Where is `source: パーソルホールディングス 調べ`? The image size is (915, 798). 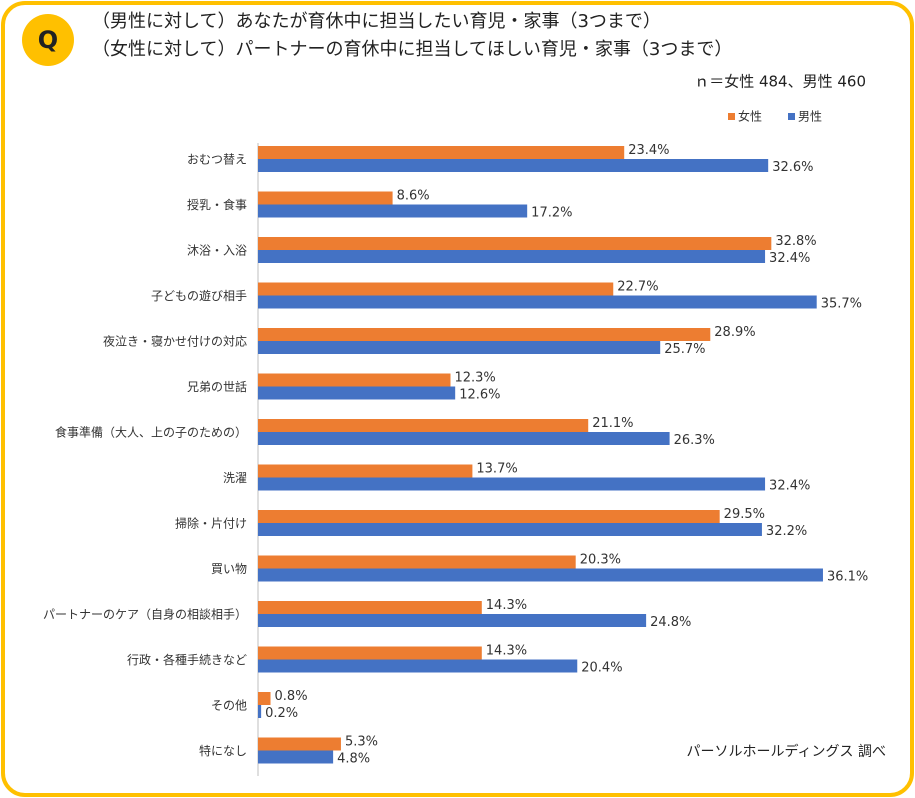
source: パーソルホールディングス 調べ is located at coordinates (786, 751).